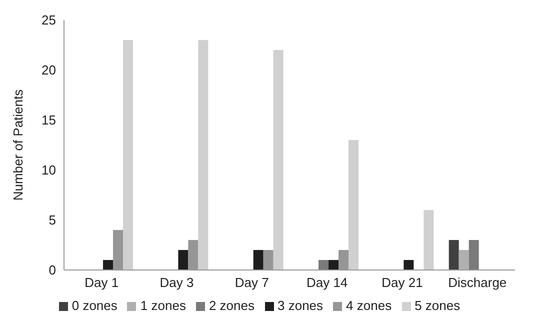 This screenshot has width=539, height=325. What do you see at coordinates (251, 282) in the screenshot?
I see `x-tick-label: Day 7` at bounding box center [251, 282].